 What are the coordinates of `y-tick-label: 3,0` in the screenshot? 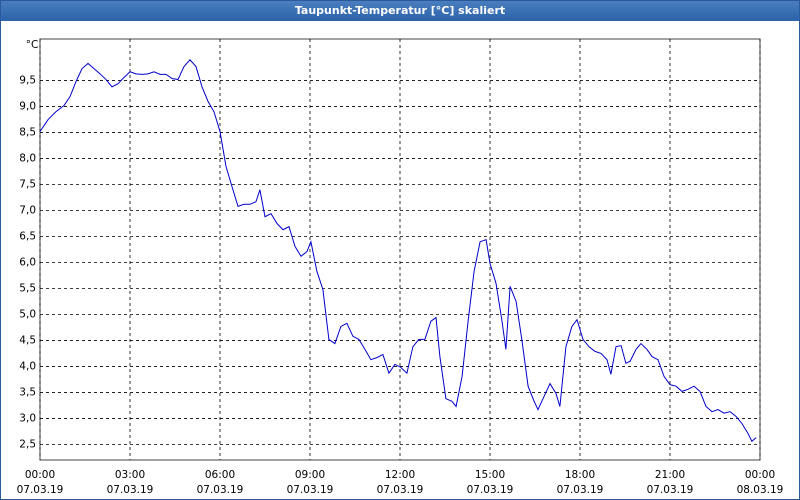 It's located at (27, 418).